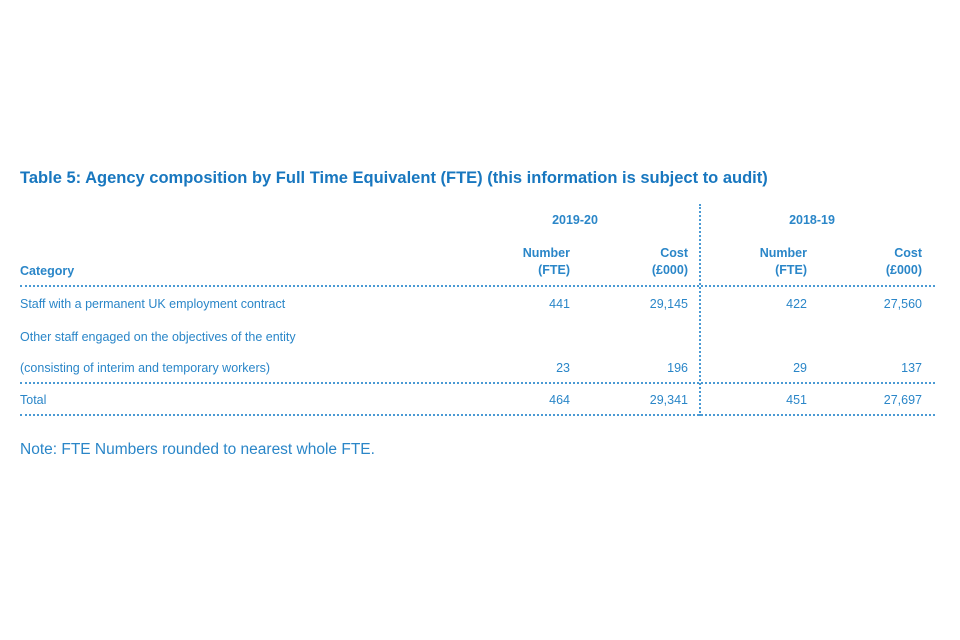 The height and width of the screenshot is (640, 960). Describe the element at coordinates (668, 400) in the screenshot. I see `total-cost-2019-20: 29,341` at that location.